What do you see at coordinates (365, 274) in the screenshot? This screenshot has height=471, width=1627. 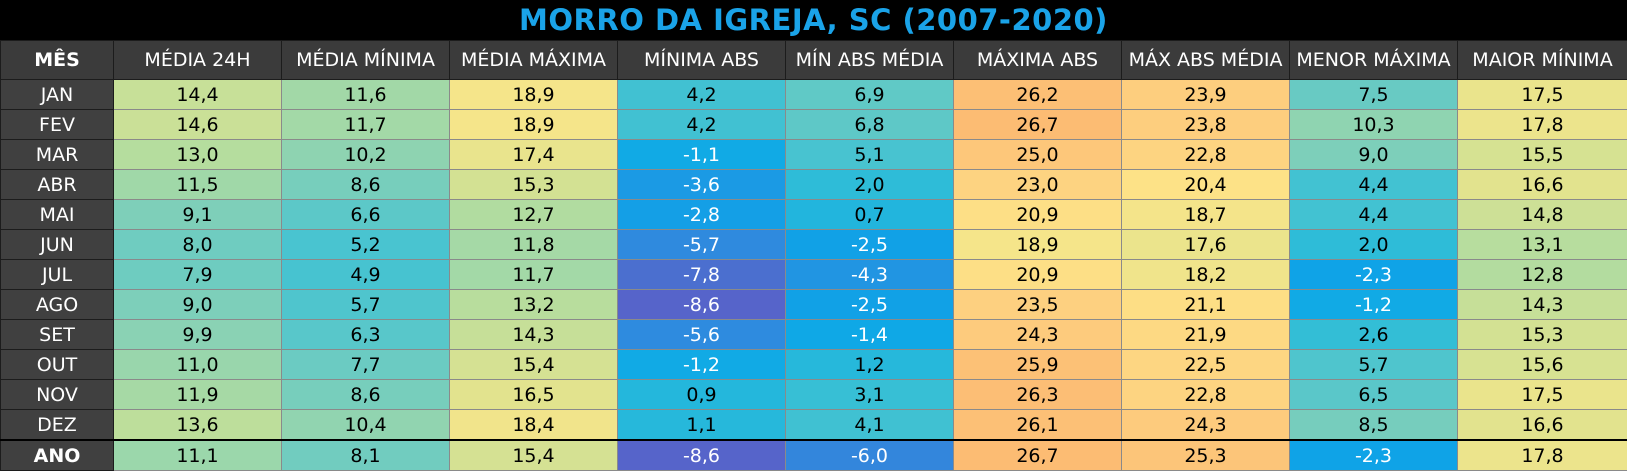 I see `value-cell: 4,9` at bounding box center [365, 274].